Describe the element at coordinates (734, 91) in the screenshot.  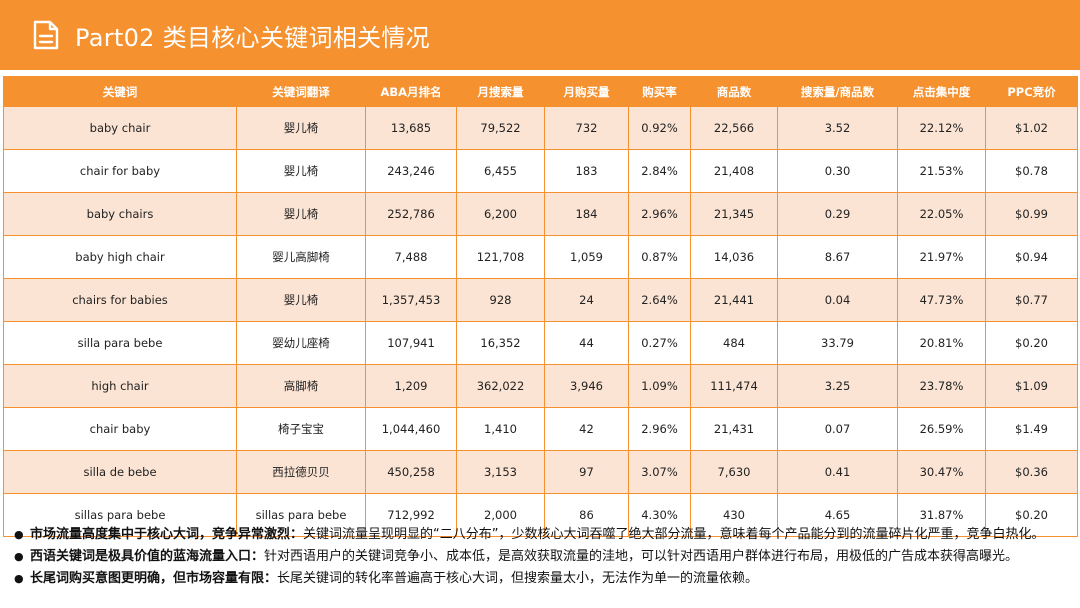
I see `column-header: 商品数` at that location.